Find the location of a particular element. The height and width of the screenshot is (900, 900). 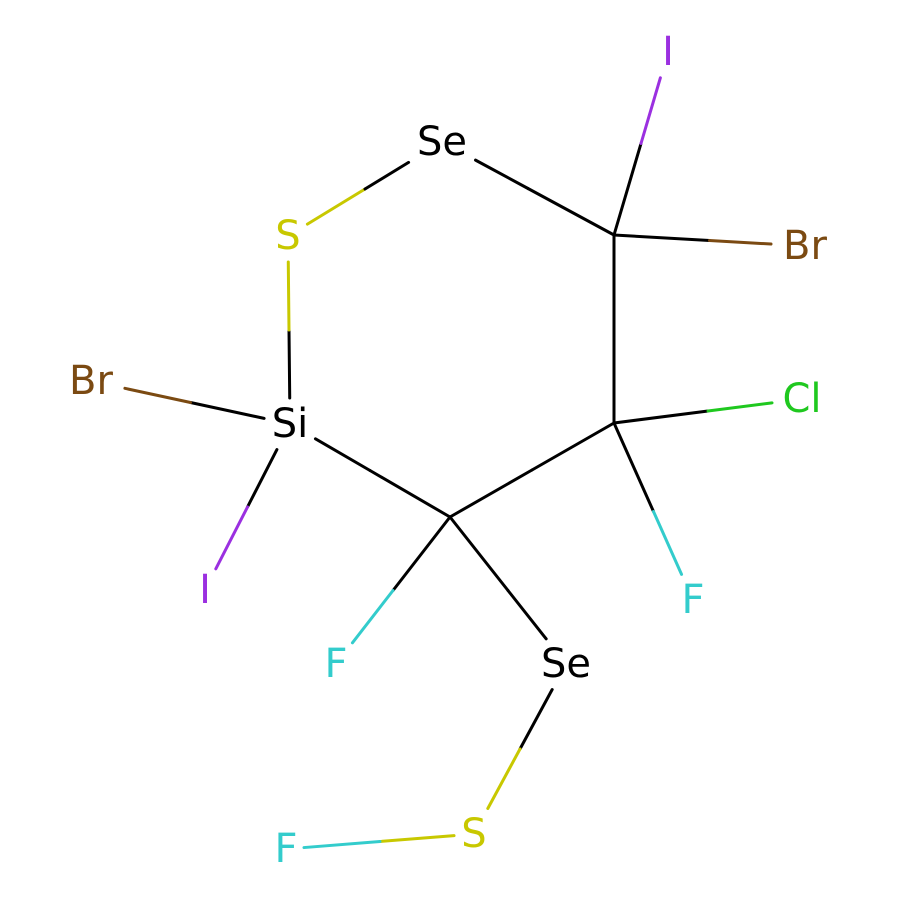

bond-c1-i1 is located at coordinates (637, 156).